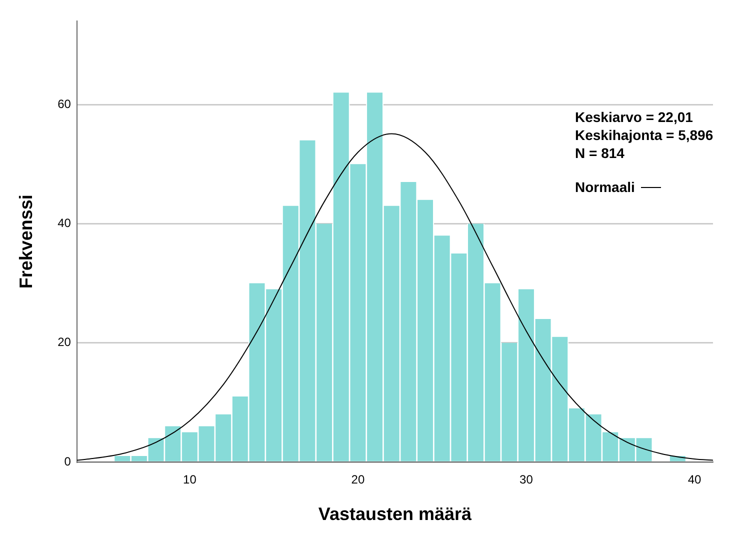 This screenshot has height=542, width=733. Describe the element at coordinates (600, 153) in the screenshot. I see `annotation: N = 814` at that location.